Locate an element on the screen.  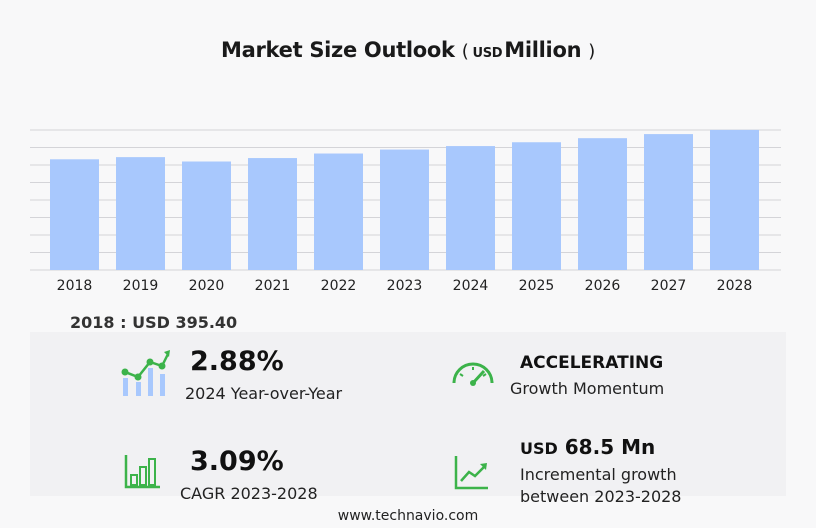
footer-url: www.technavio.com is located at coordinates (408, 516).